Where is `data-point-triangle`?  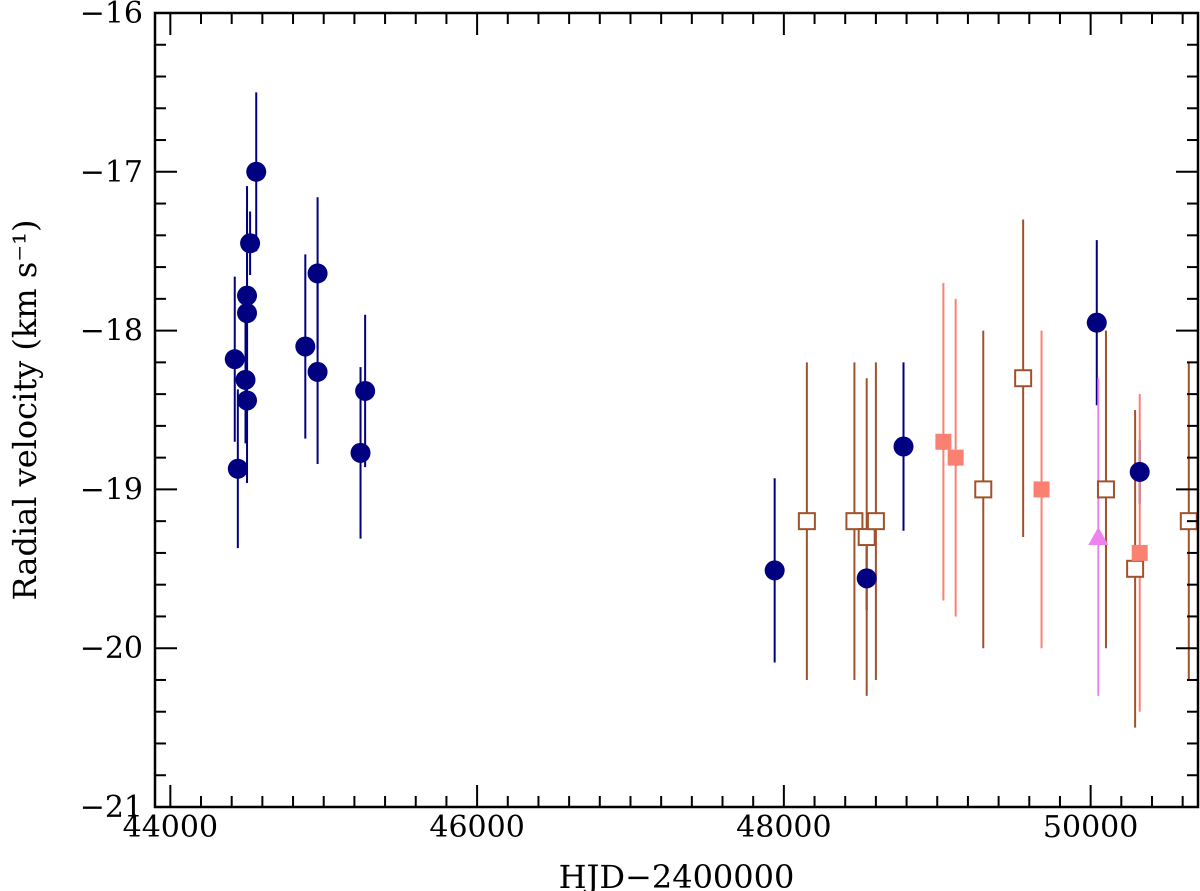 data-point-triangle is located at coordinates (1098, 536).